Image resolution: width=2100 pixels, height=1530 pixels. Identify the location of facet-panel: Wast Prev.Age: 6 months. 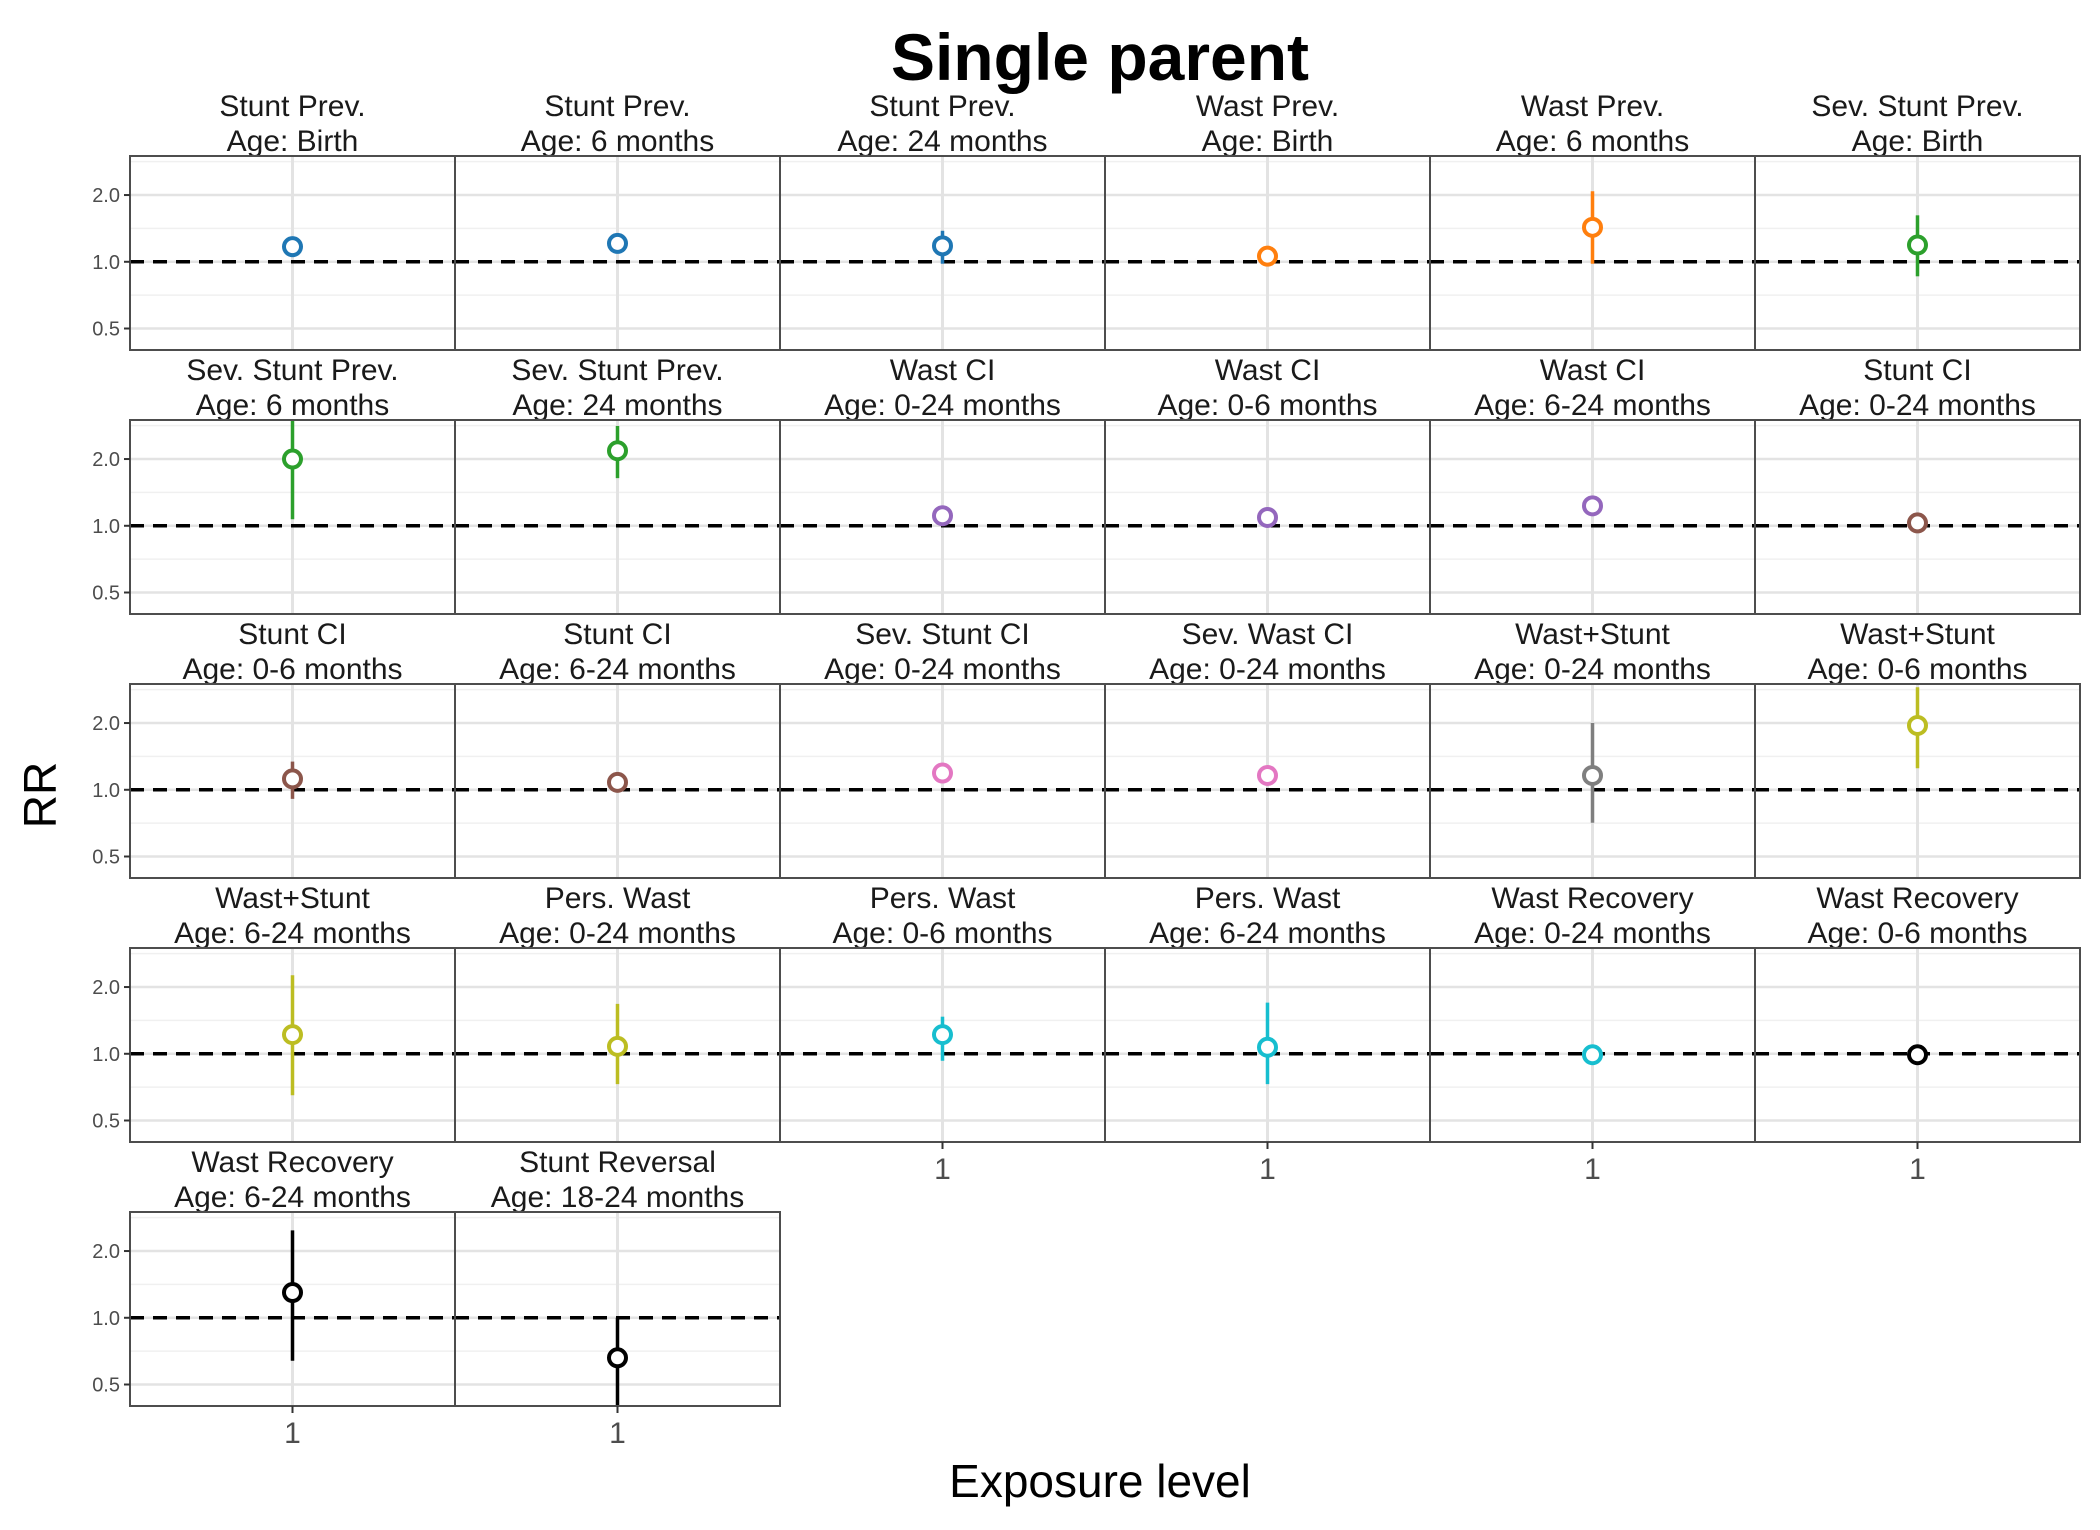
(1592, 220).